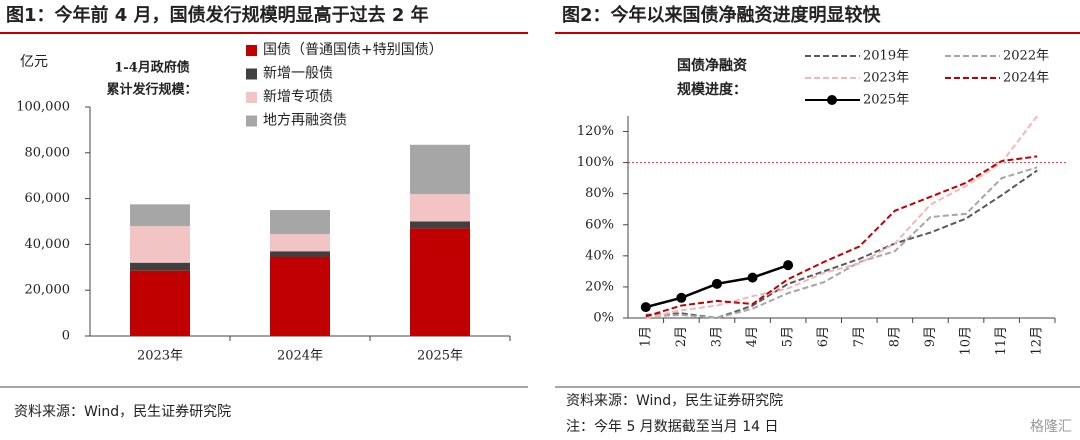 This screenshot has width=1080, height=440. I want to click on x-tick-label: 11月, so click(1001, 341).